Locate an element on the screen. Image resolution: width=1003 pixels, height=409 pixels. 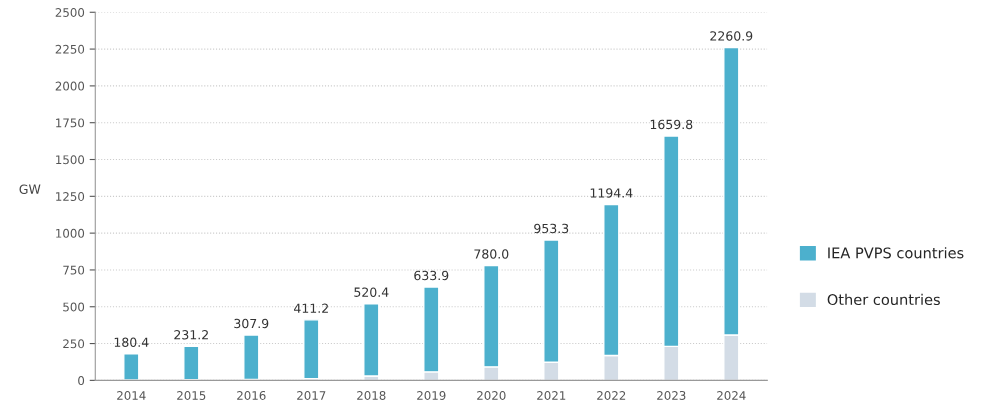
legend-label: Other countries is located at coordinates (883, 299).